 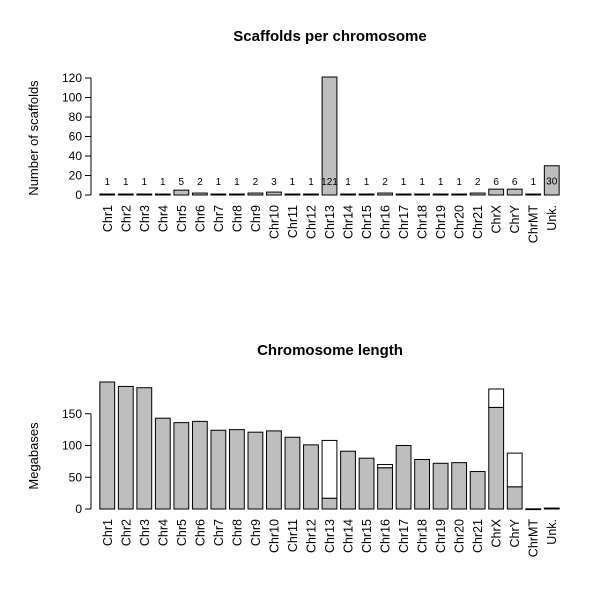 What do you see at coordinates (78, 509) in the screenshot?
I see `y-tick-label: 0` at bounding box center [78, 509].